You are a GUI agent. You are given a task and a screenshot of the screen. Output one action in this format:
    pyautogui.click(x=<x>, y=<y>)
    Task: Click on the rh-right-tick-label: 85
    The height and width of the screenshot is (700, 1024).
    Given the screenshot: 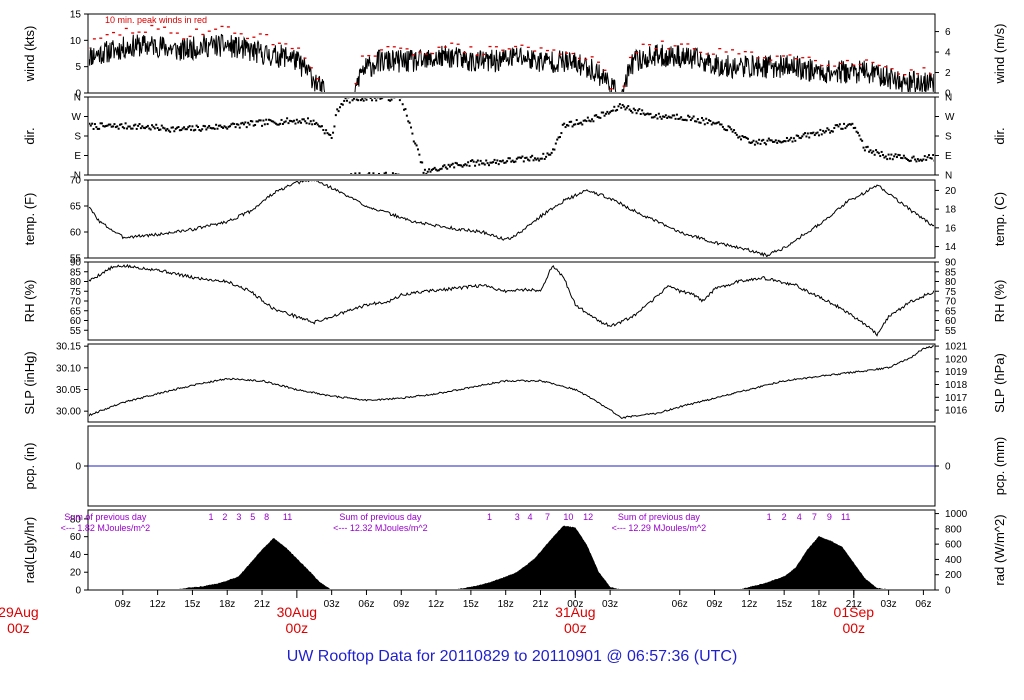 What is the action you would take?
    pyautogui.click(x=951, y=272)
    